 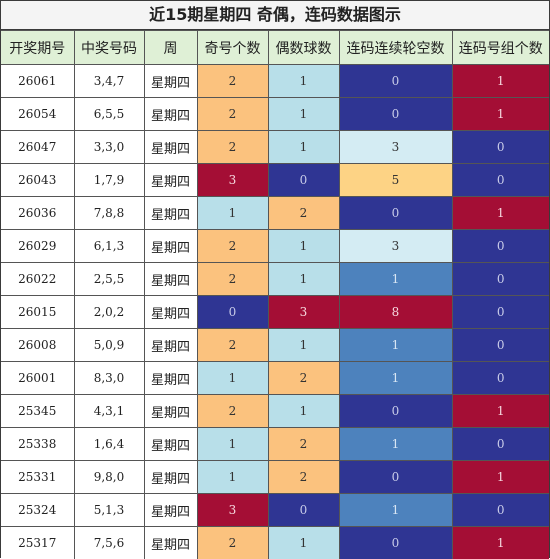 What do you see at coordinates (109, 246) in the screenshot?
I see `cell-numbers: 6,1,3` at bounding box center [109, 246].